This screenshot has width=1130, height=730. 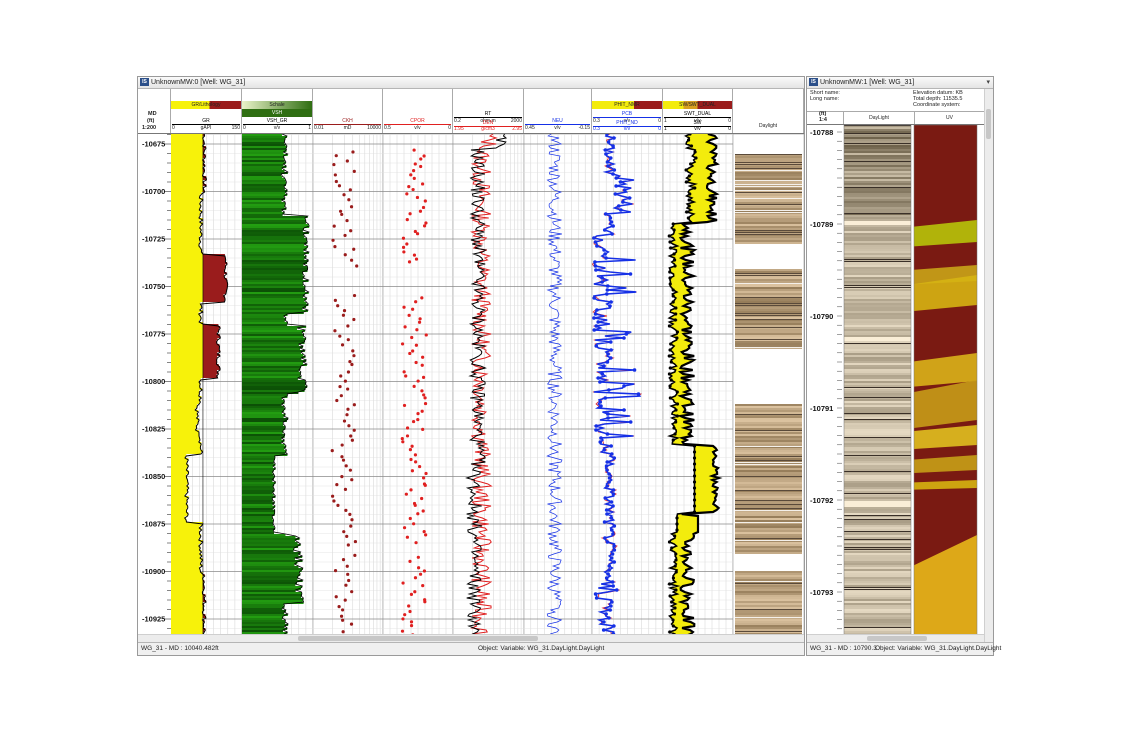 I want to click on window-title: UnknownMW:1 [Well: WG_31], so click(x=867, y=82).